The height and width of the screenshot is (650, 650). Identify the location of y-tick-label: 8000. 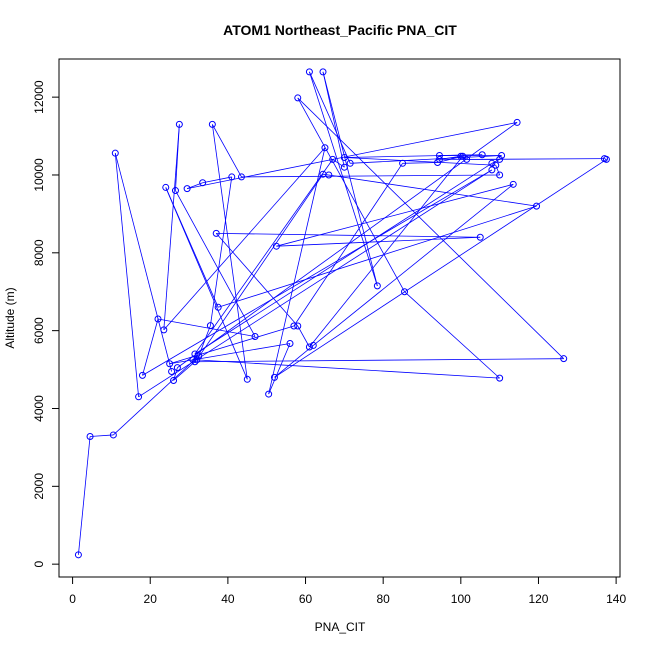
(39, 252).